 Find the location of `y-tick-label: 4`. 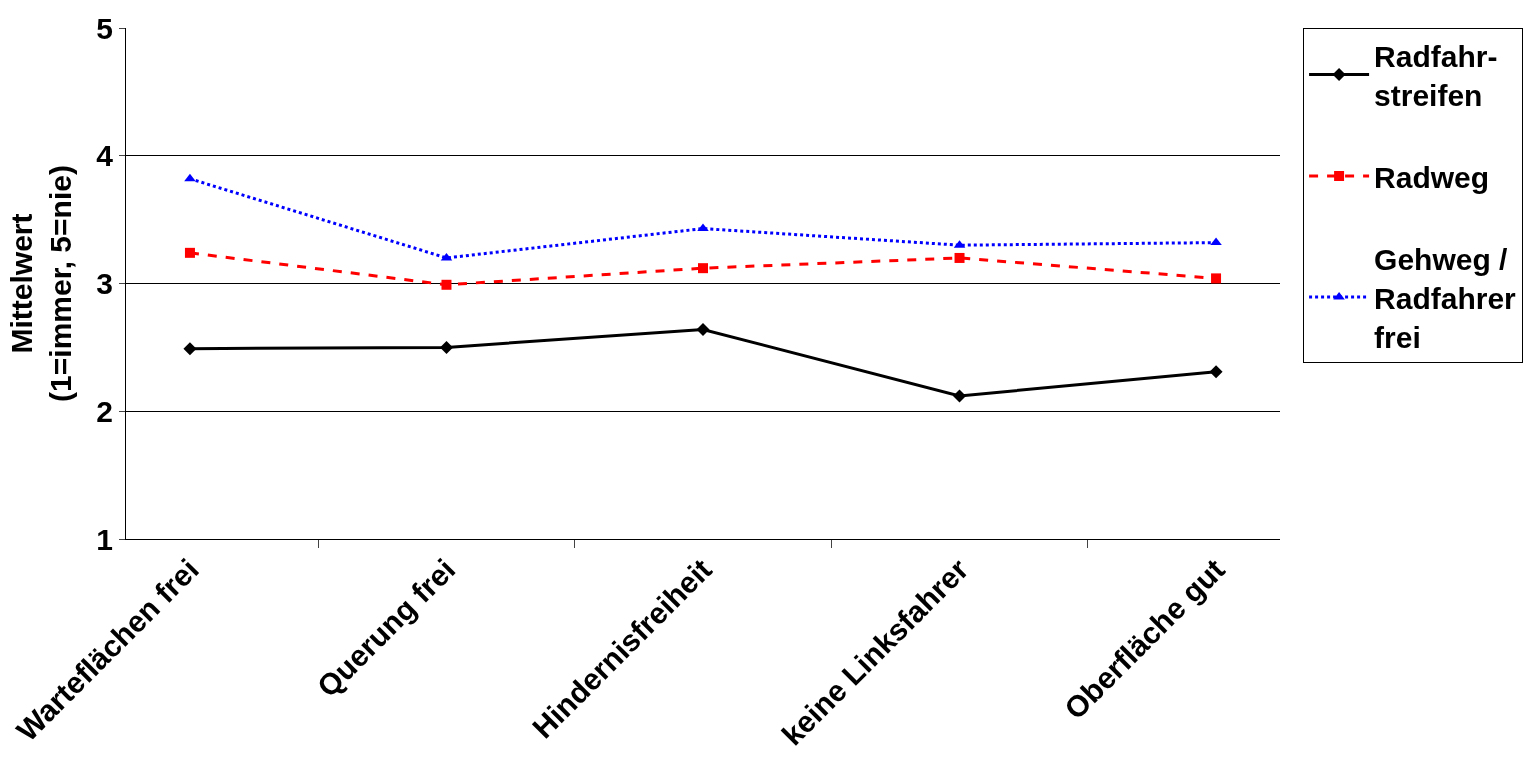

y-tick-label: 4 is located at coordinates (105, 156).